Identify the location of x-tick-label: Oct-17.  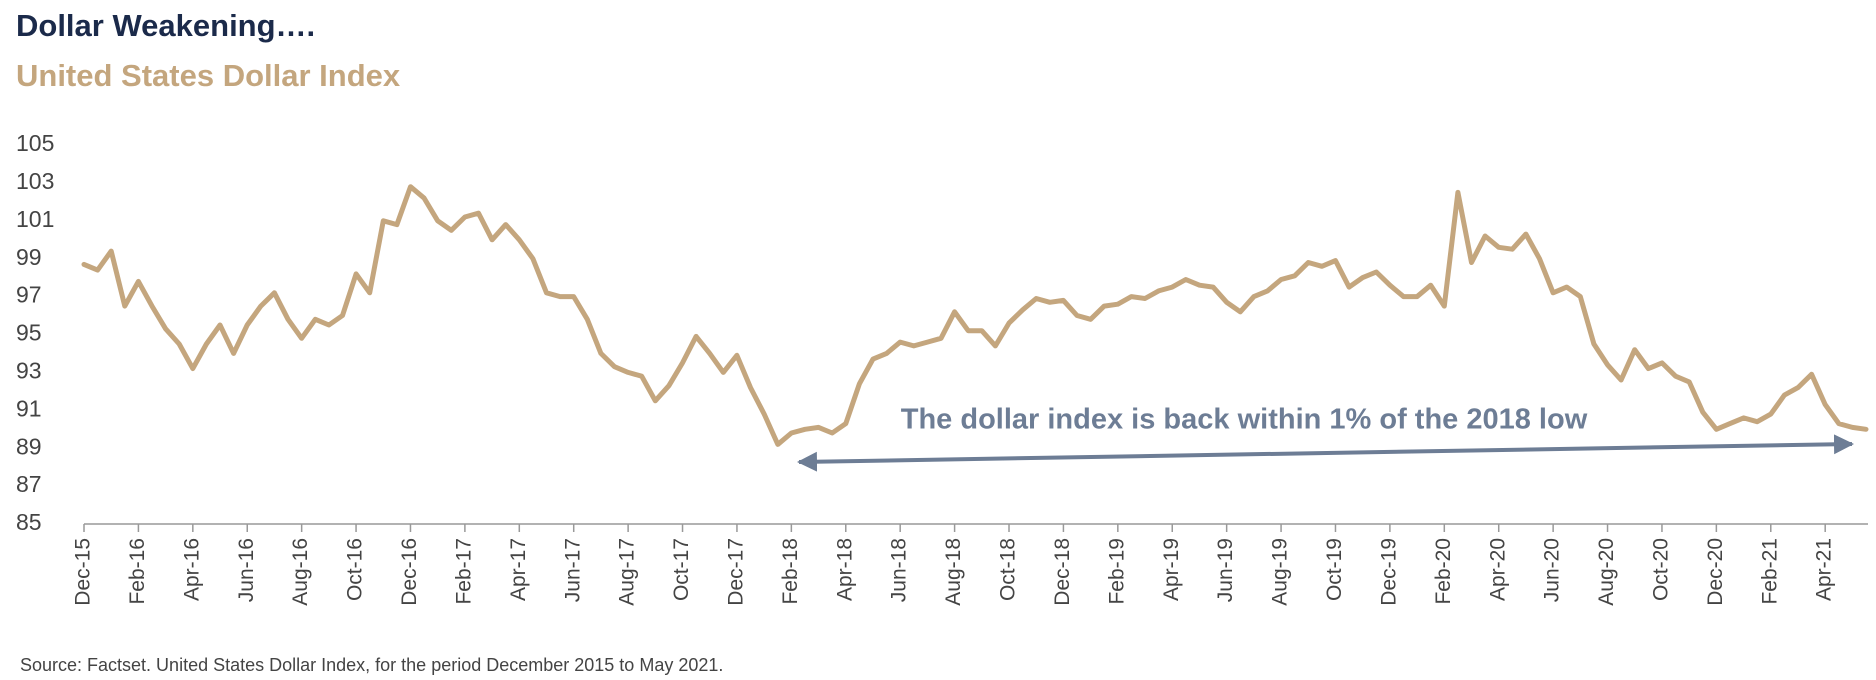
(681, 569).